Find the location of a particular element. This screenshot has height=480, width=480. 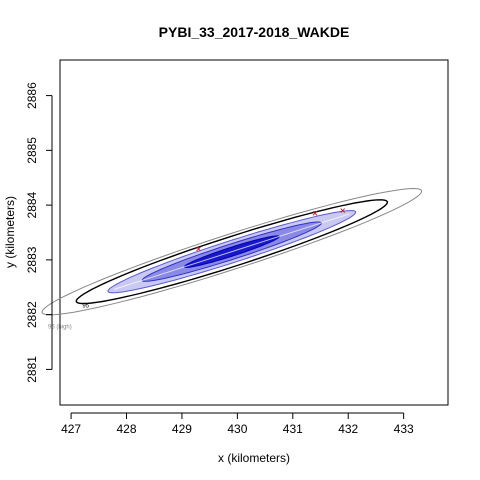

contour-label: 95 is located at coordinates (85, 307).